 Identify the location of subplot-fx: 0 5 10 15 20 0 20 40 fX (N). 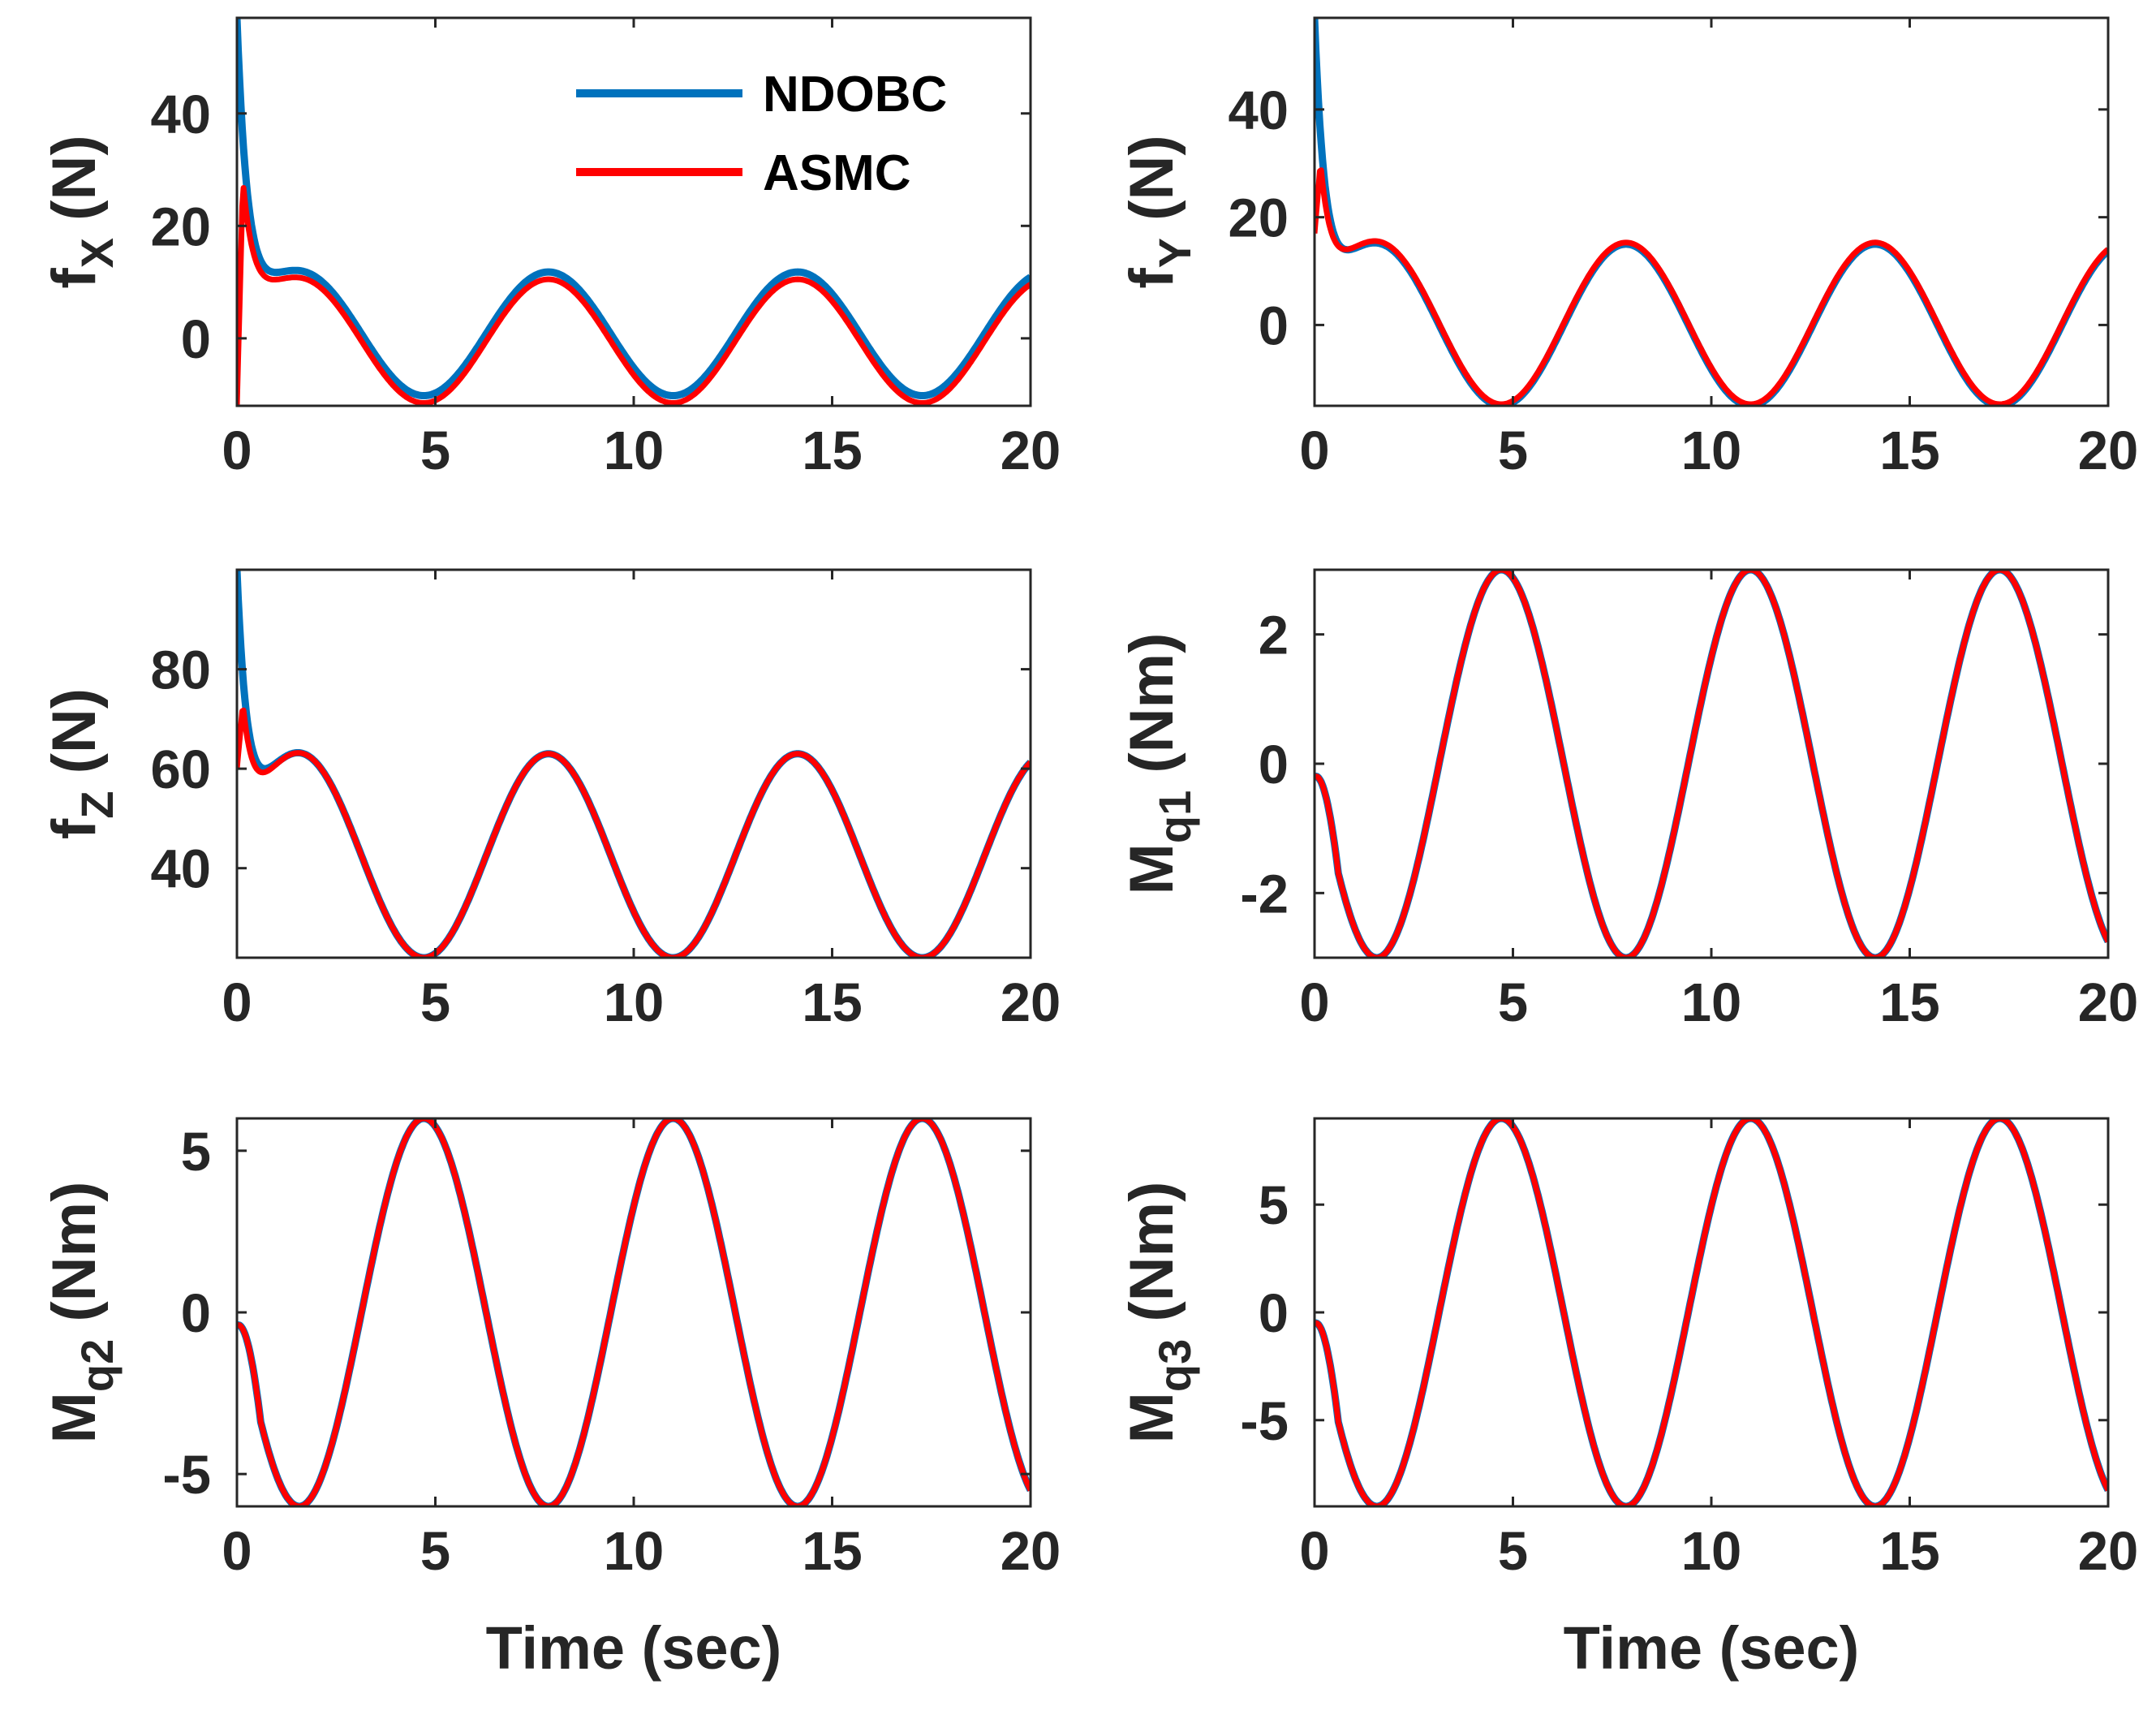
(550, 248).